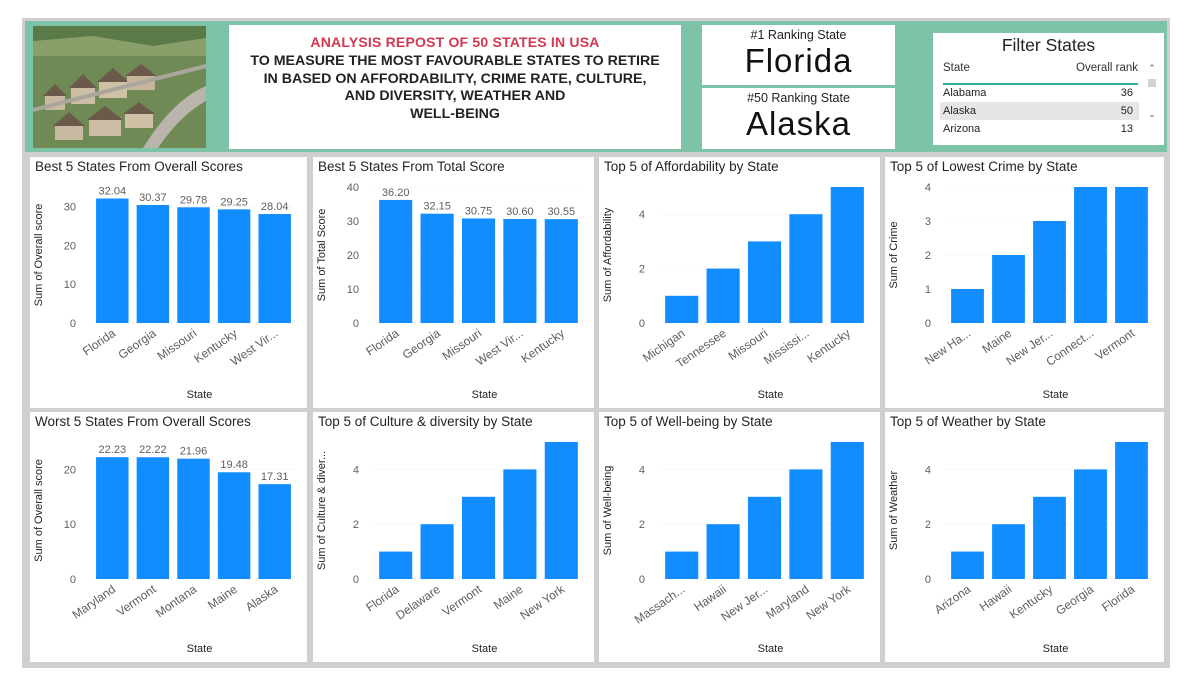 The width and height of the screenshot is (1191, 688). What do you see at coordinates (894, 254) in the screenshot?
I see `y-axis-label: Sum of Crime` at bounding box center [894, 254].